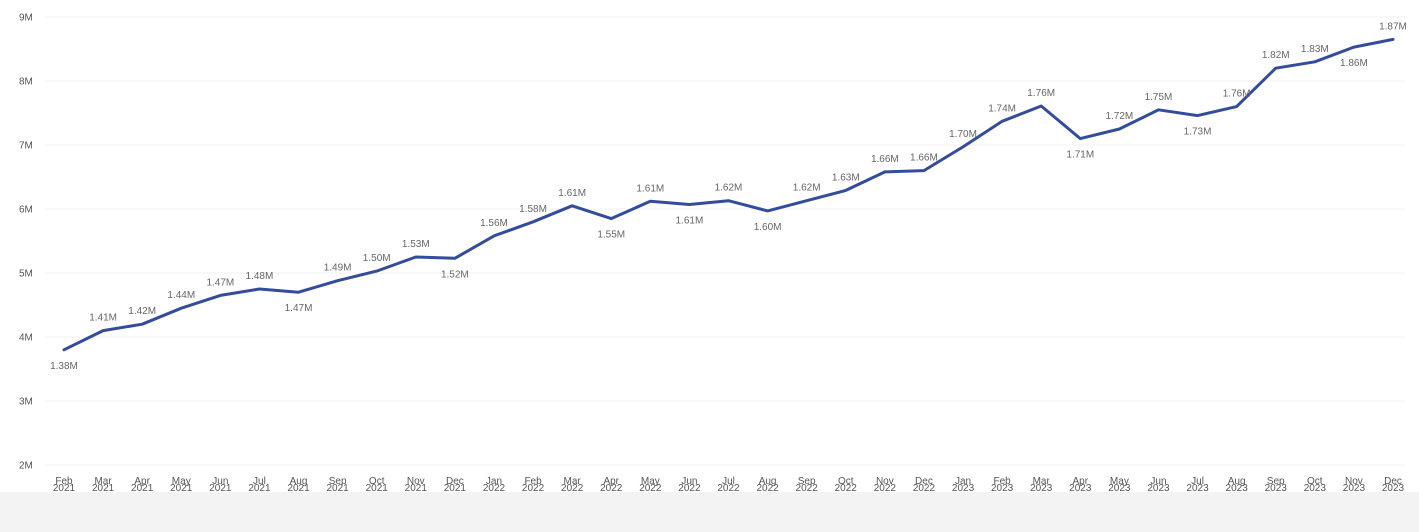 Image resolution: width=1419 pixels, height=532 pixels. Describe the element at coordinates (963, 481) in the screenshot. I see `x-tick-label-month: Jan` at that location.